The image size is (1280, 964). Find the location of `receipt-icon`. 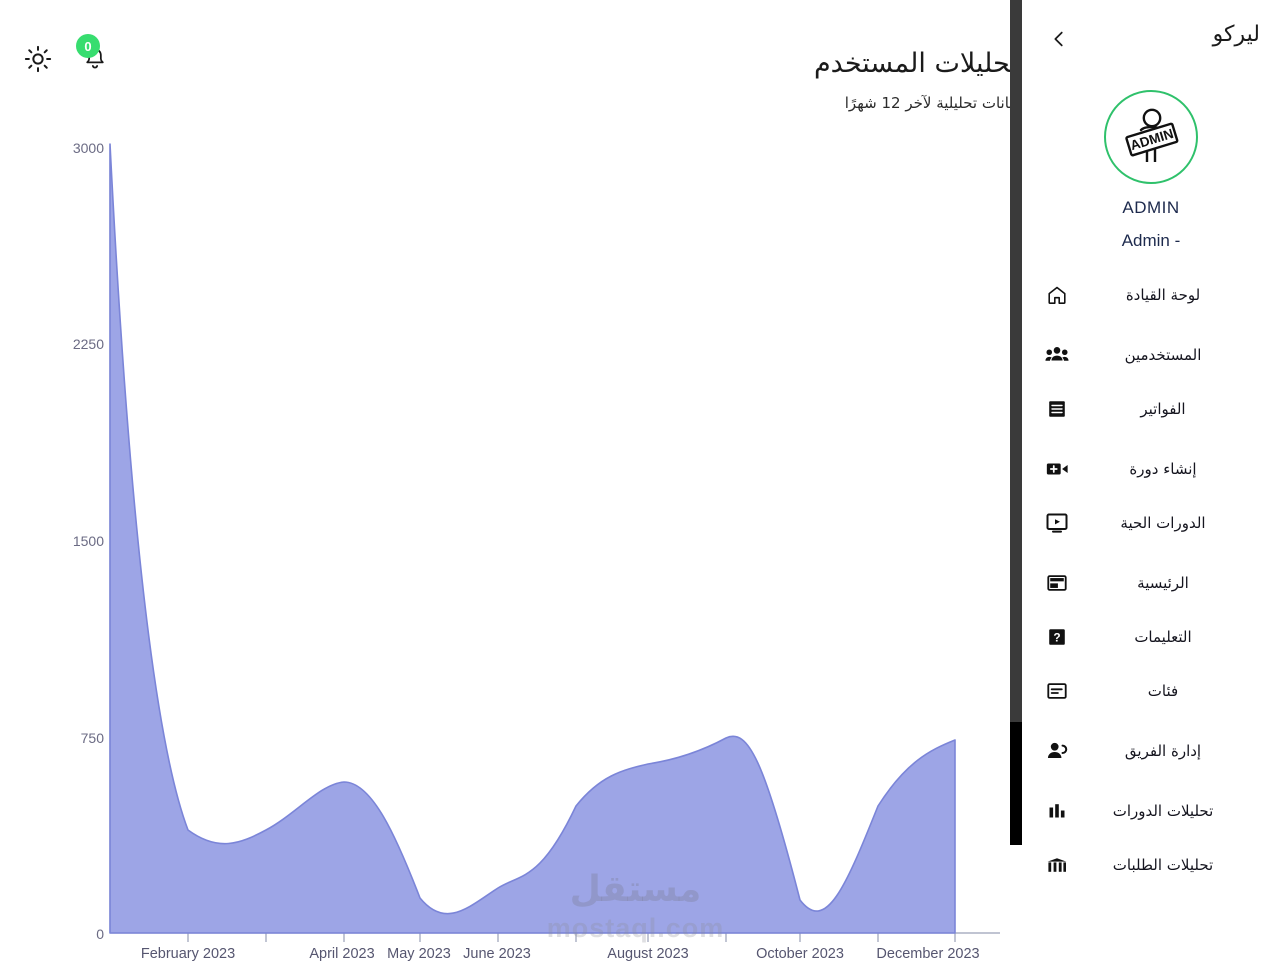

receipt-icon is located at coordinates (1057, 409).